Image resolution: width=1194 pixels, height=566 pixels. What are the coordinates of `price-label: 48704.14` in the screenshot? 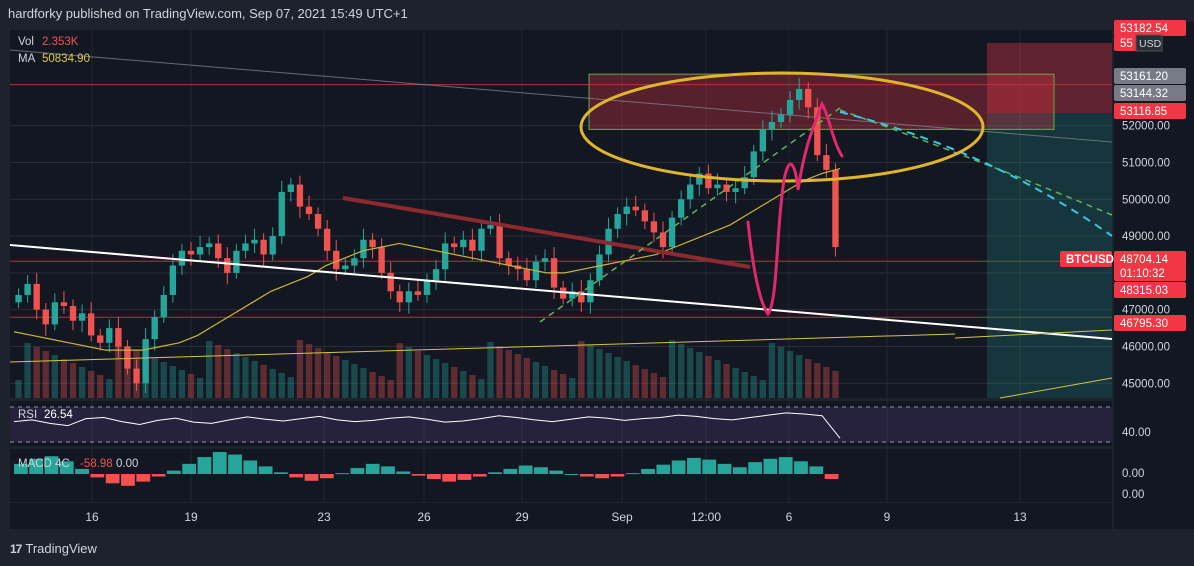 It's located at (1144, 260).